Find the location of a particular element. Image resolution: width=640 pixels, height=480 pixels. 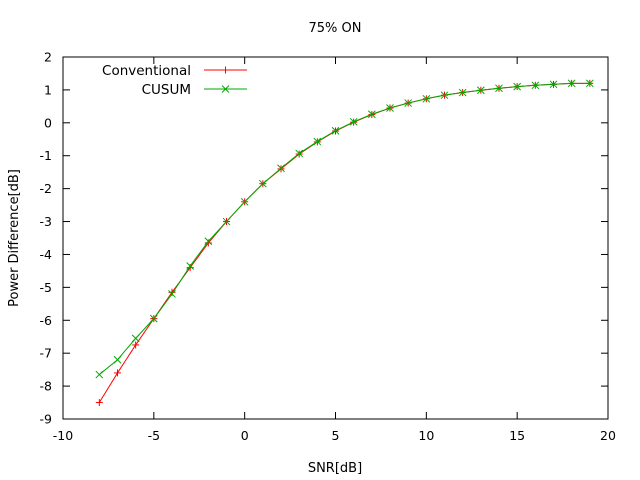

x-axis-tick-labels: -10 -5 0 5 10 15 20 is located at coordinates (334, 435).